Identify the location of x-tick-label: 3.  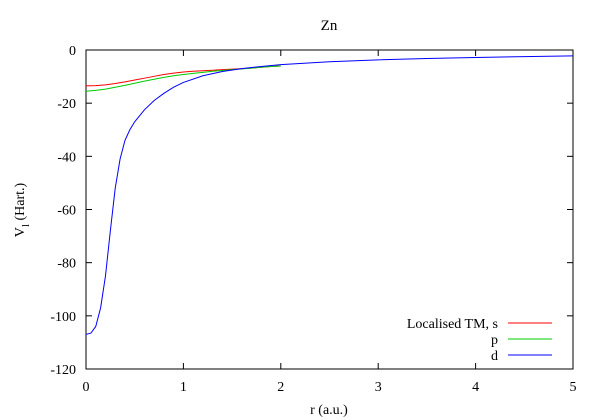
(378, 387).